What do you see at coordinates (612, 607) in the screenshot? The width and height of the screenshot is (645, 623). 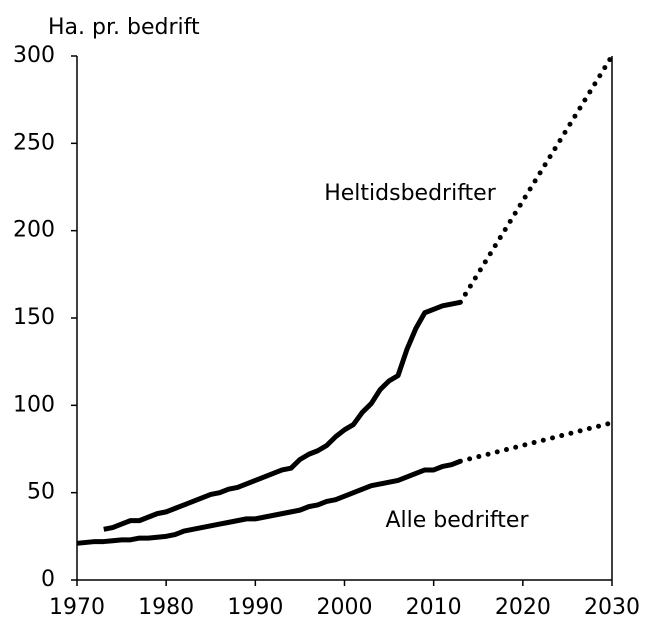 I see `x-tick-label: 2030` at bounding box center [612, 607].